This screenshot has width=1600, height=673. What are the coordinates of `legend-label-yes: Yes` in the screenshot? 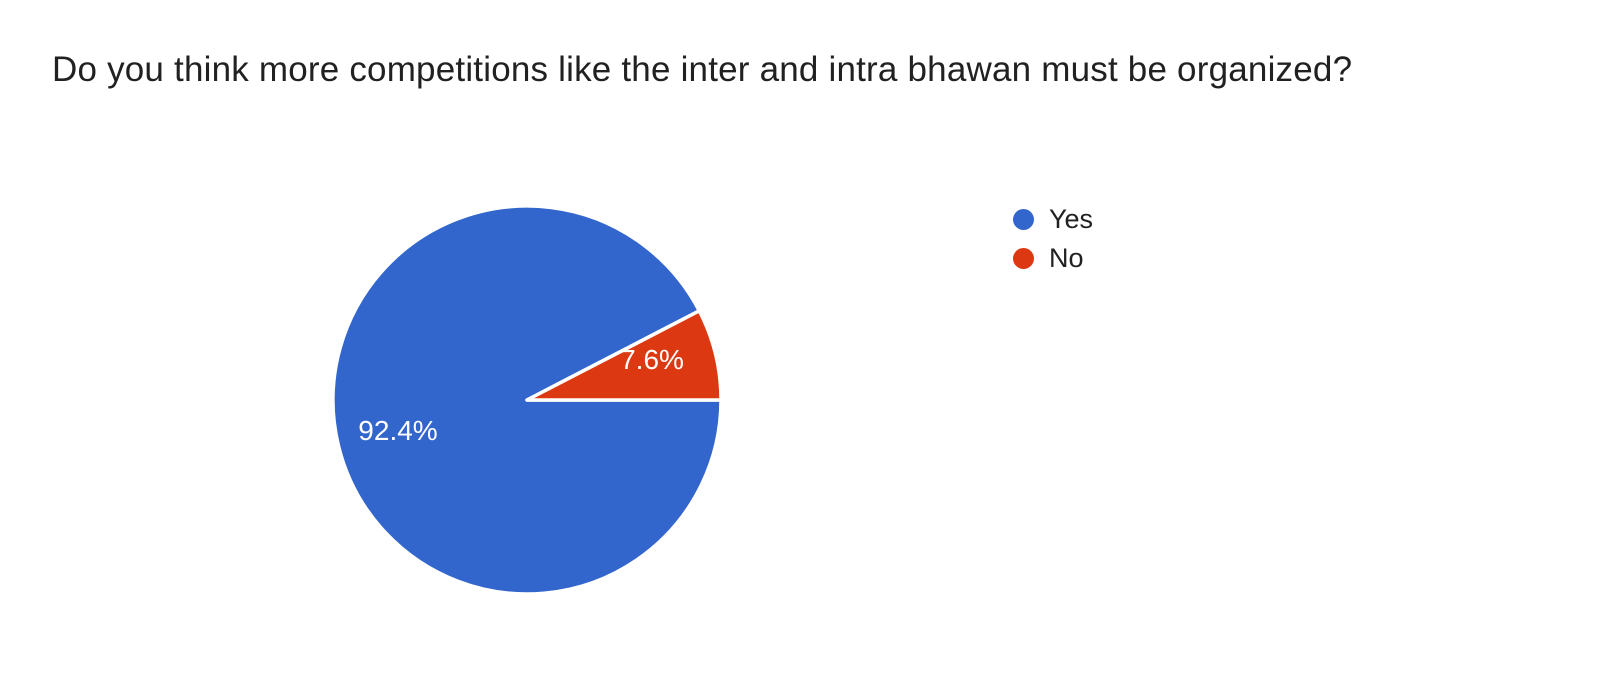 It's located at (1071, 219).